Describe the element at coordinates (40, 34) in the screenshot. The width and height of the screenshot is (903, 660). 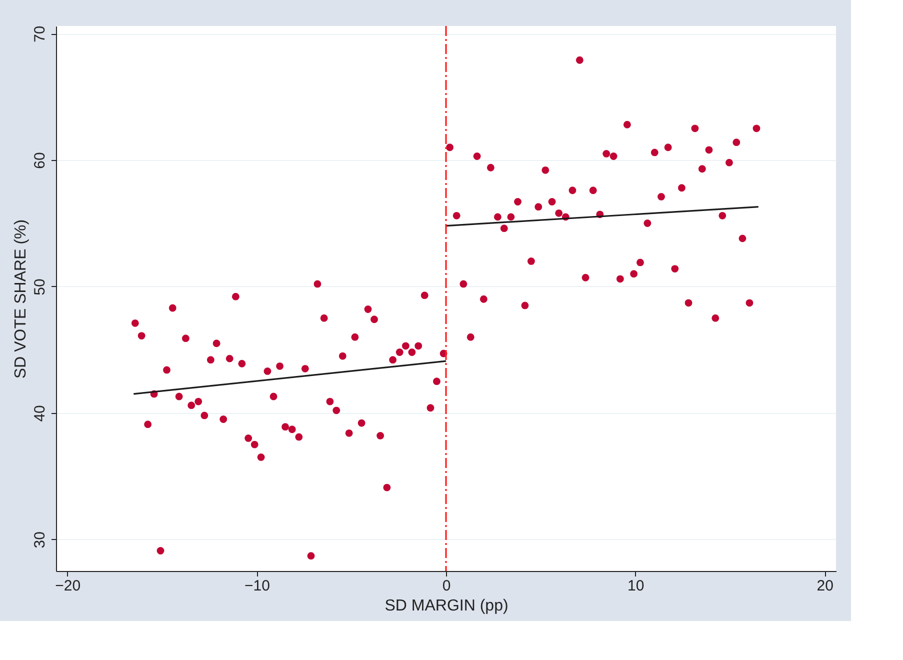
I see `y-tick-label: 70` at that location.